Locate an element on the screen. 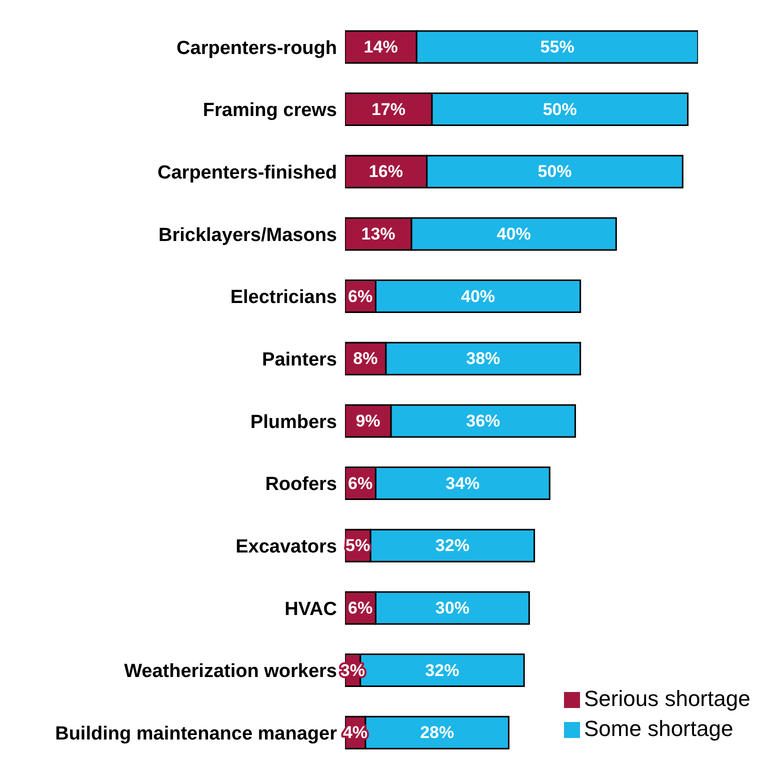  y-tick-label: Excavators is located at coordinates (286, 547).